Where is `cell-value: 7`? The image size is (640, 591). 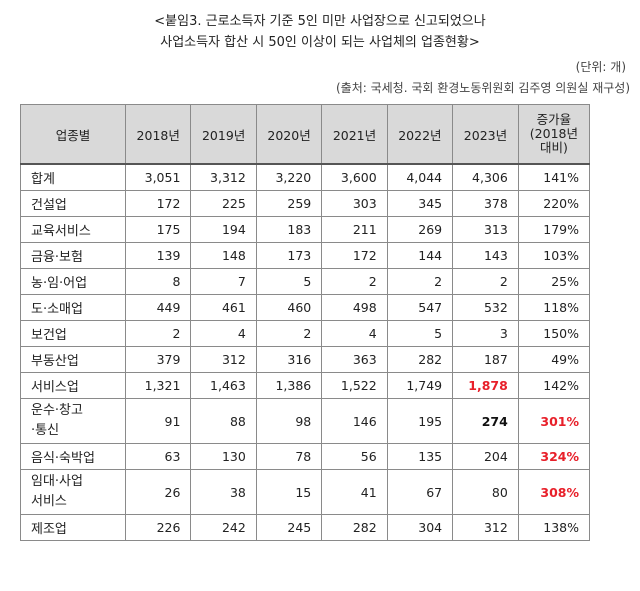
cell-value: 7 is located at coordinates (223, 281).